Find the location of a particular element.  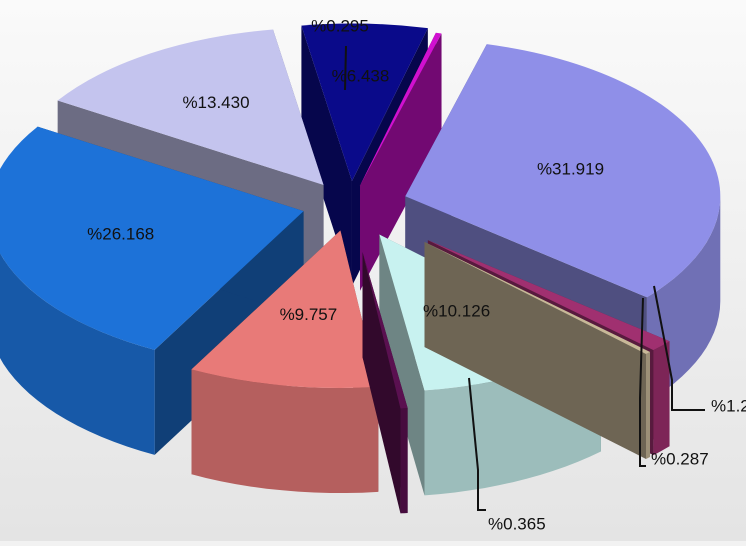

slice-label: %9.757 is located at coordinates (309, 314).